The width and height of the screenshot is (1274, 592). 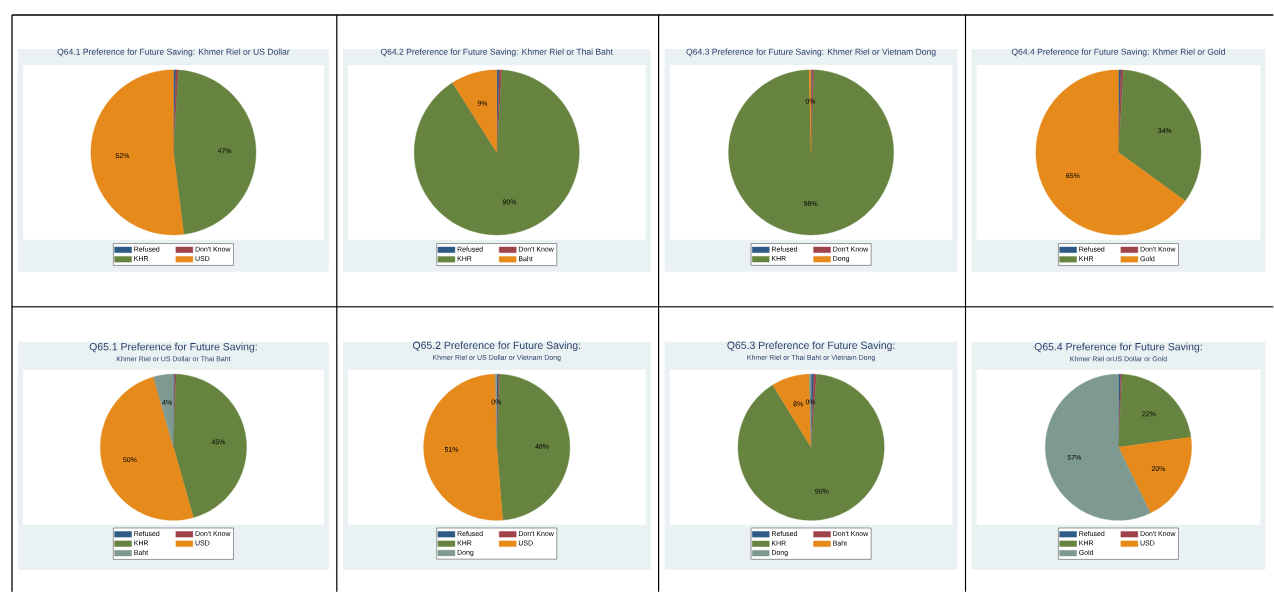 I want to click on chart-title: Q65.4 Preference for Future Saving:, so click(x=1118, y=347).